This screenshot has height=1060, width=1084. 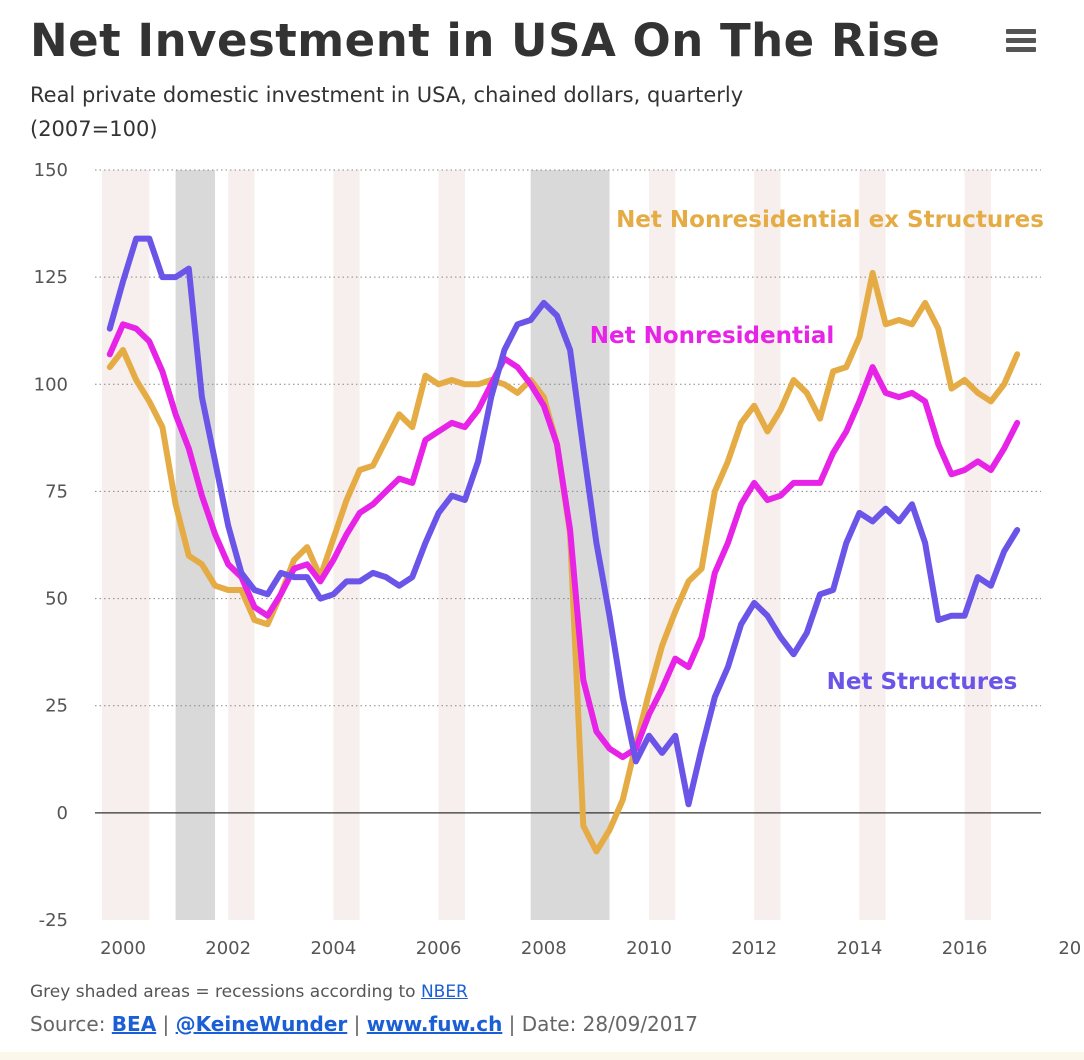 I want to click on x-tick-label: 2012, so click(x=754, y=948).